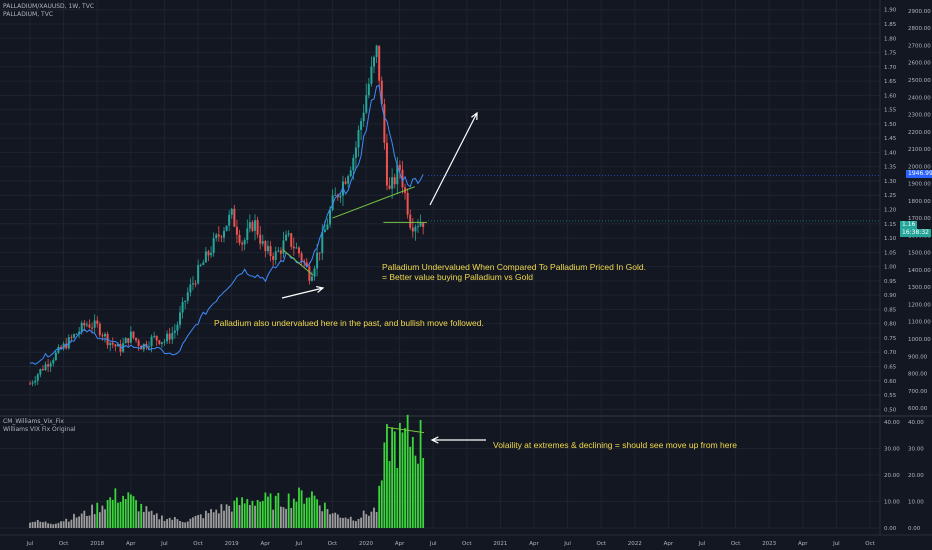 This screenshot has height=550, width=932. I want to click on vix-axis-tick-left: 40.00, so click(892, 423).